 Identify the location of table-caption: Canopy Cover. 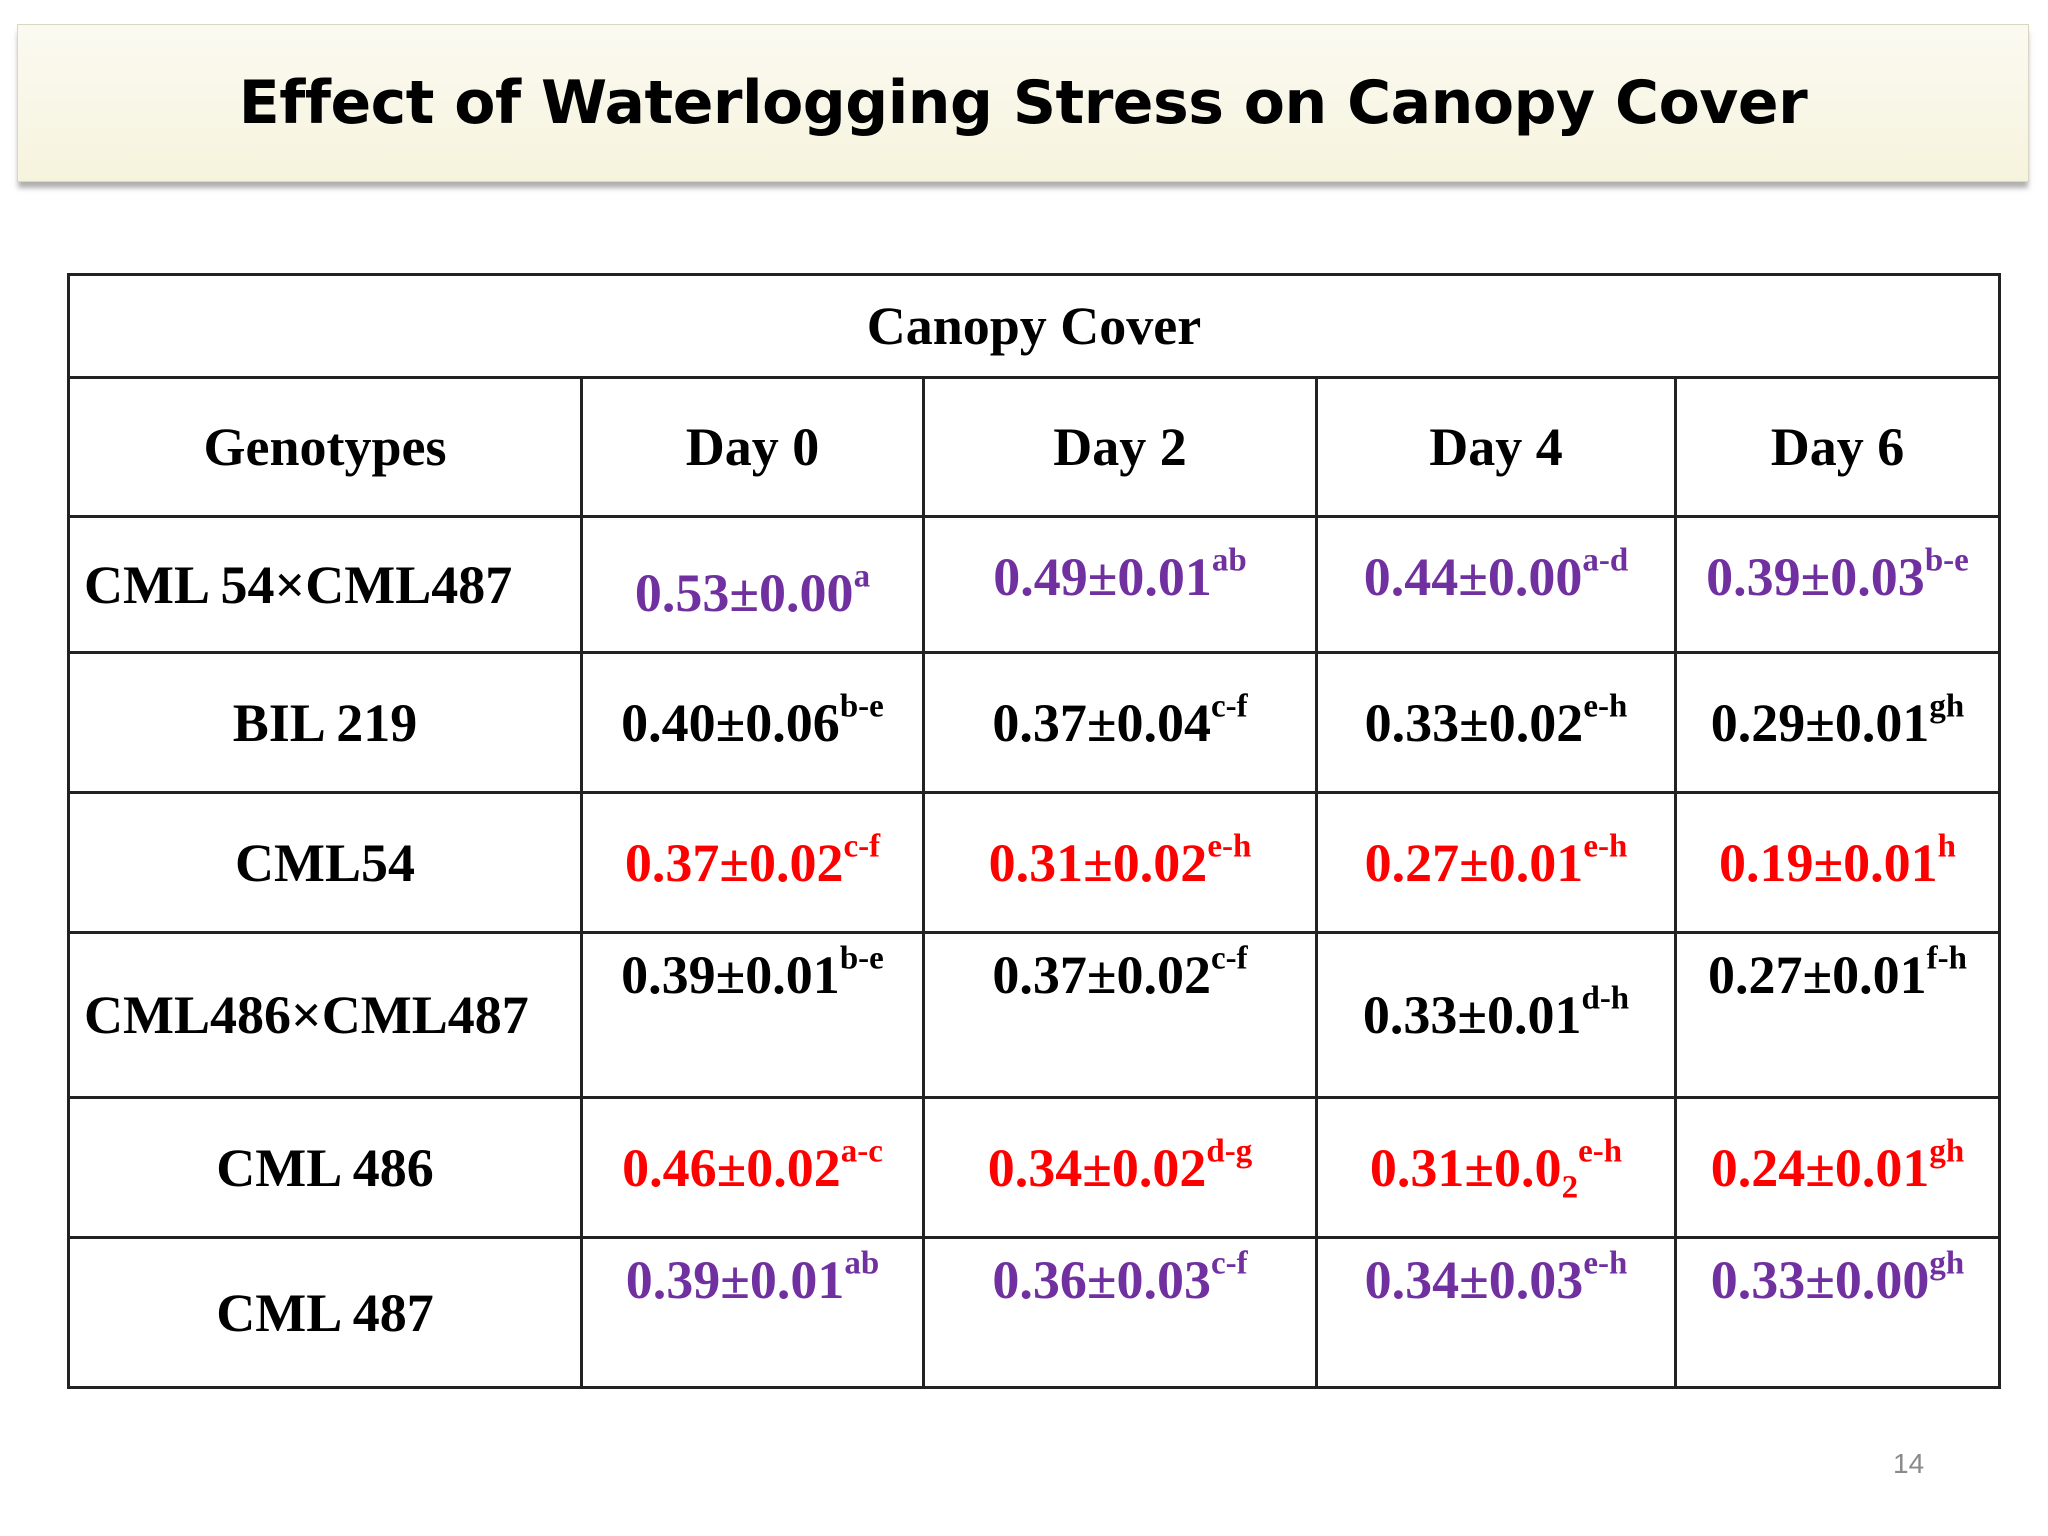
(1034, 326).